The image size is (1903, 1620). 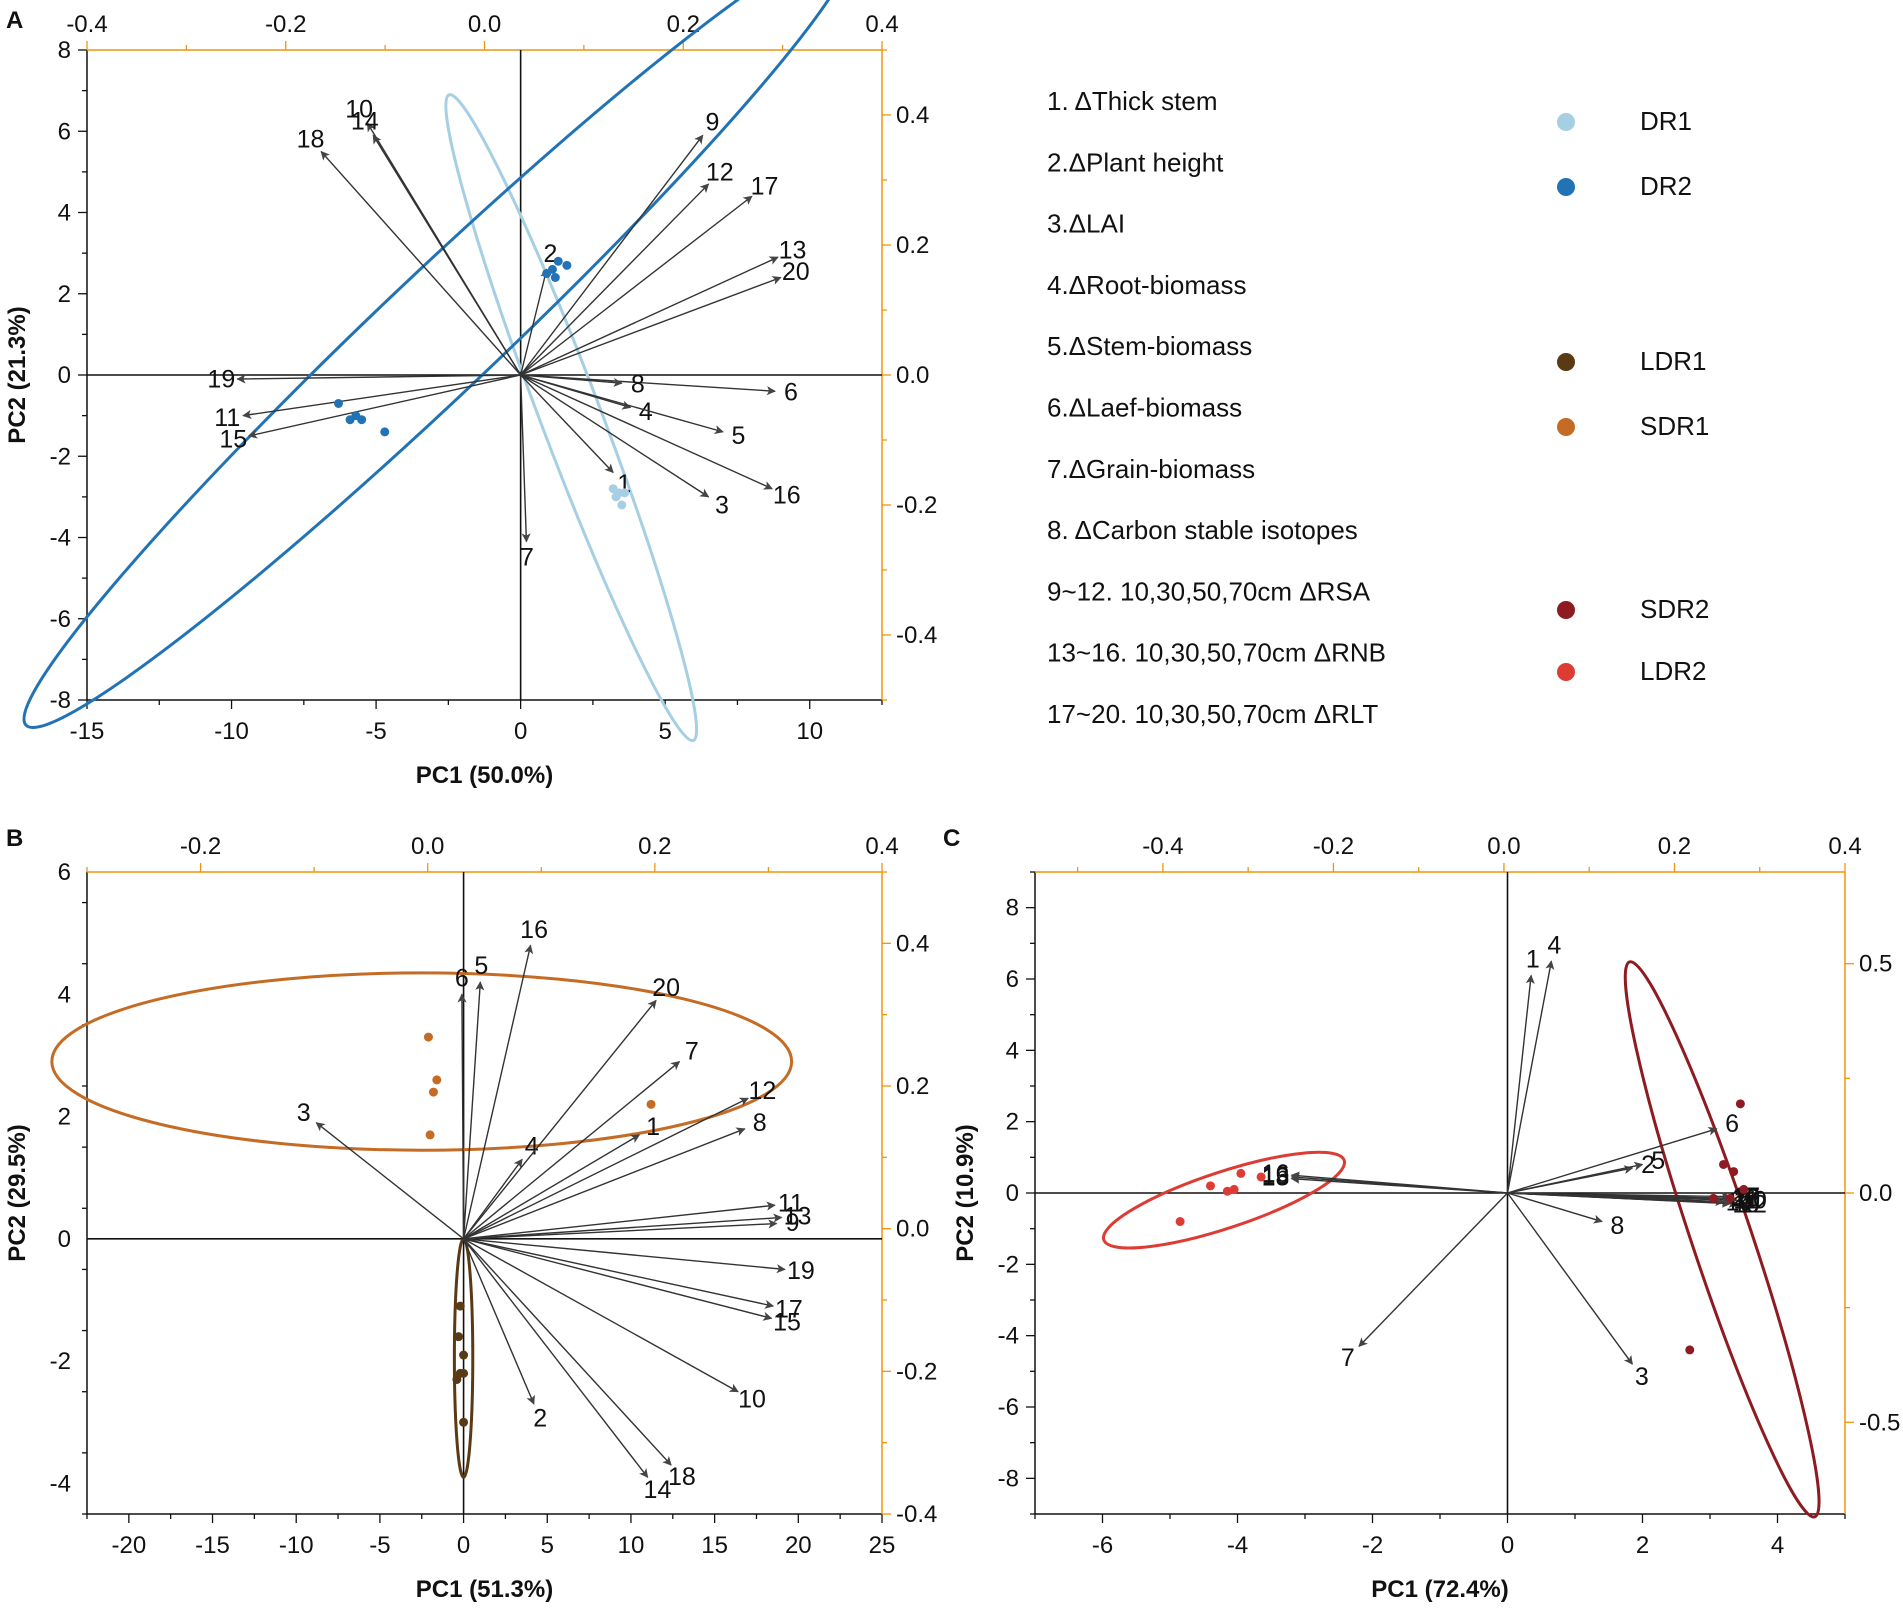 I want to click on legend-variable-4: 4.ΔRoot-biomass, so click(x=1146, y=285).